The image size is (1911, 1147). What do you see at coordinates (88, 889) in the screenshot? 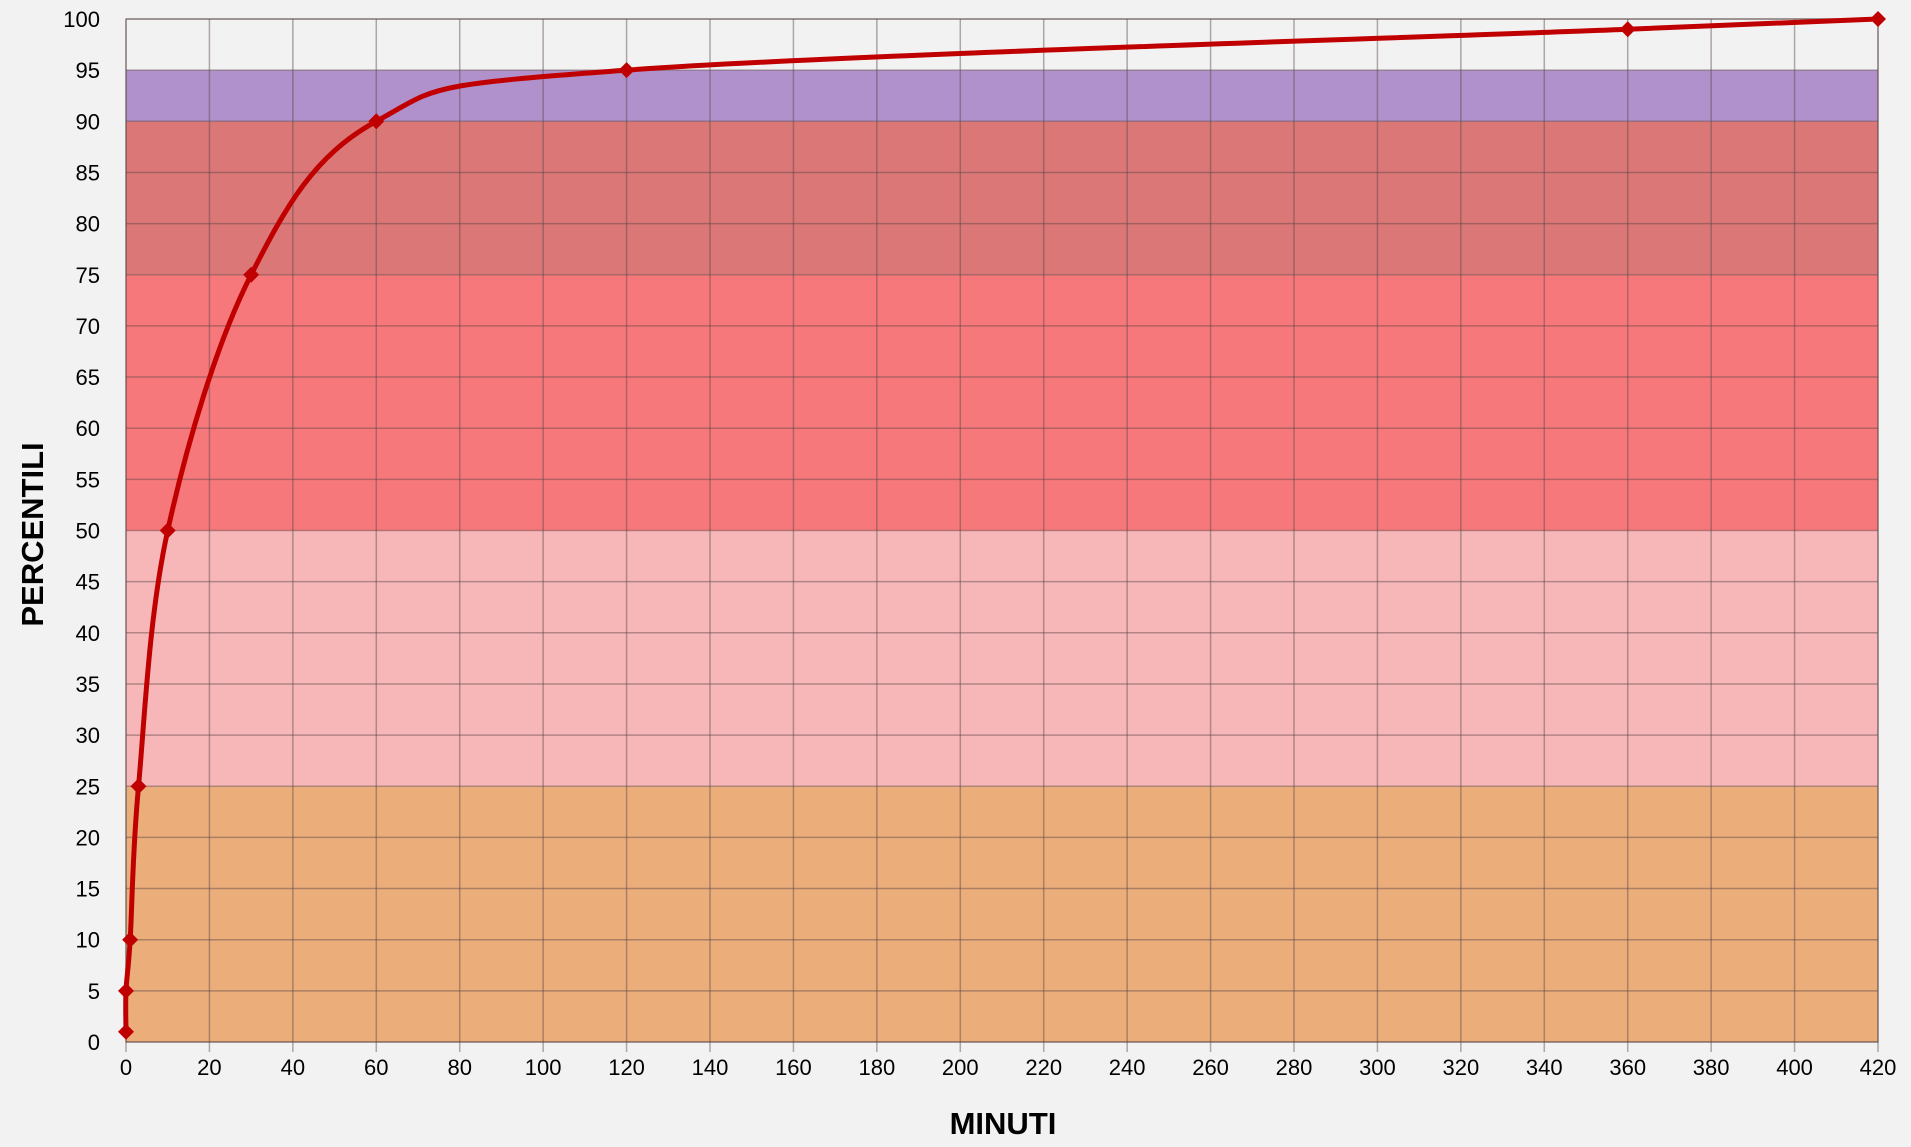
I see `y-tick-label: 15` at bounding box center [88, 889].